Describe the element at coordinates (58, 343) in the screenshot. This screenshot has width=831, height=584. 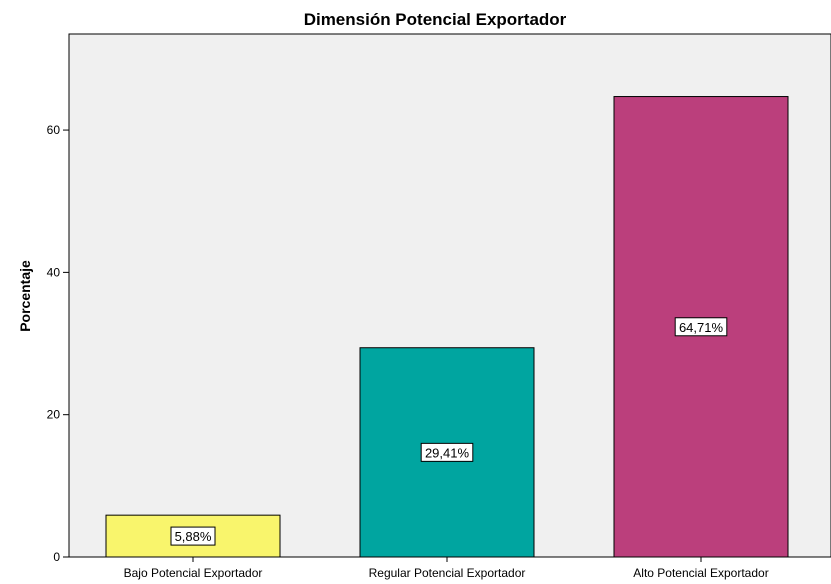
I see `y-axis-ticks: 0 20 40 60` at that location.